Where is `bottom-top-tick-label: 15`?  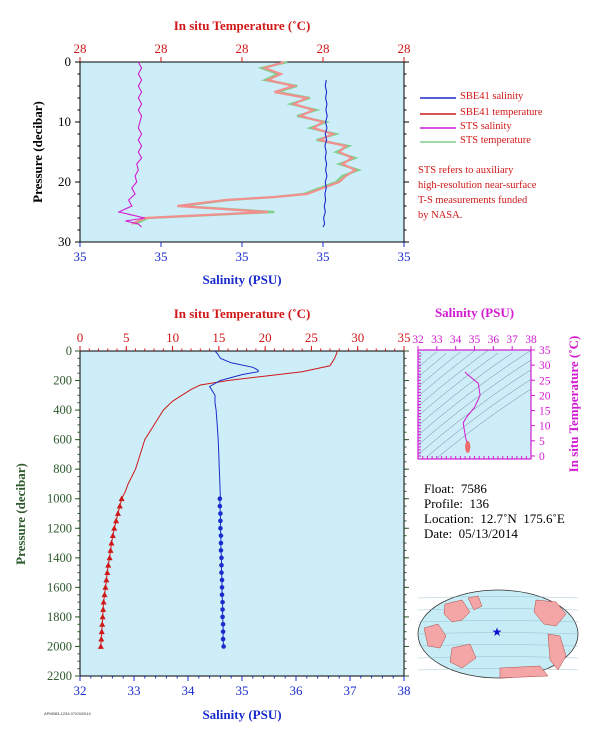 bottom-top-tick-label: 15 is located at coordinates (218, 337).